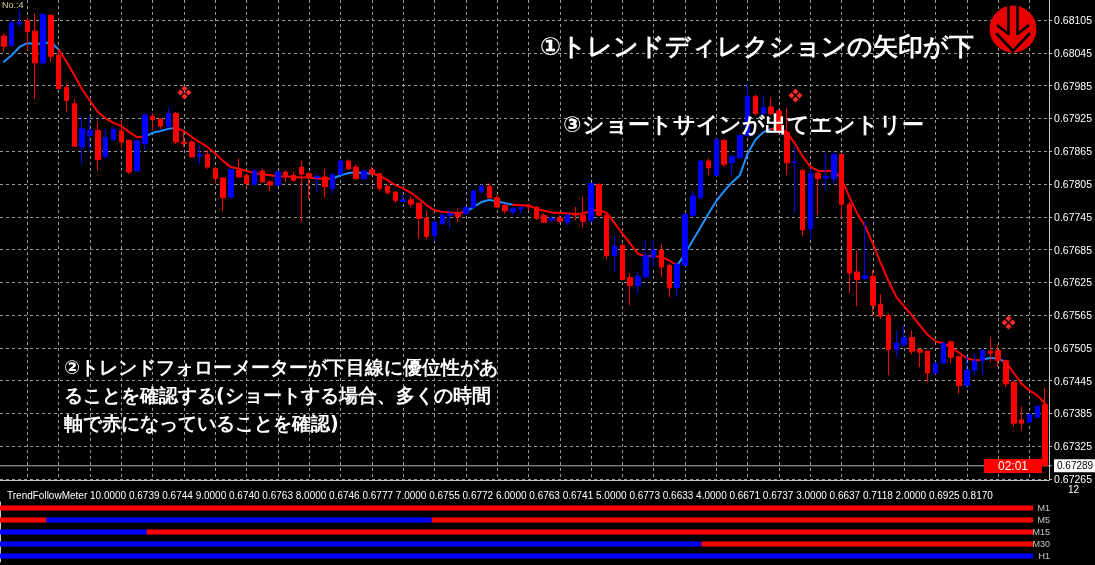  What do you see at coordinates (1073, 249) in the screenshot?
I see `y-tick-label: 0.67685` at bounding box center [1073, 249].